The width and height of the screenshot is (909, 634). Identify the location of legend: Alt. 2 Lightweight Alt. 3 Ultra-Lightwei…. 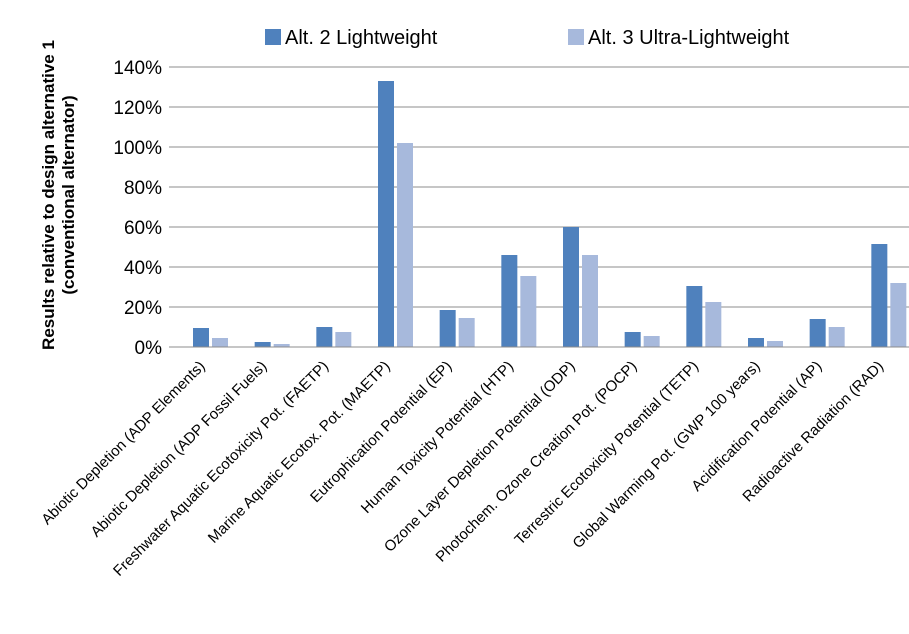
(527, 38).